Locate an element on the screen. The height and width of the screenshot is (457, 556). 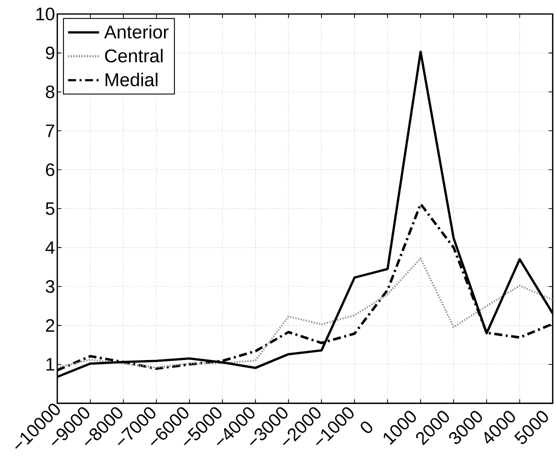
y-tick-label: 1 is located at coordinates (50, 364).